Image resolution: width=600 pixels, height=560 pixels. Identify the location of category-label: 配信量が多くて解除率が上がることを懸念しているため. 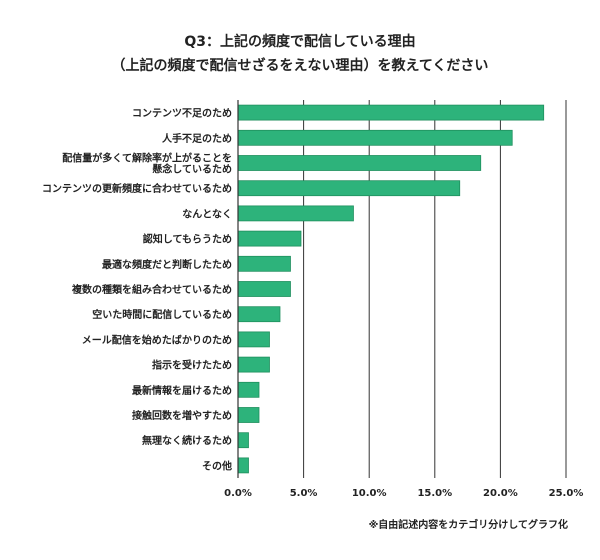
(147, 164).